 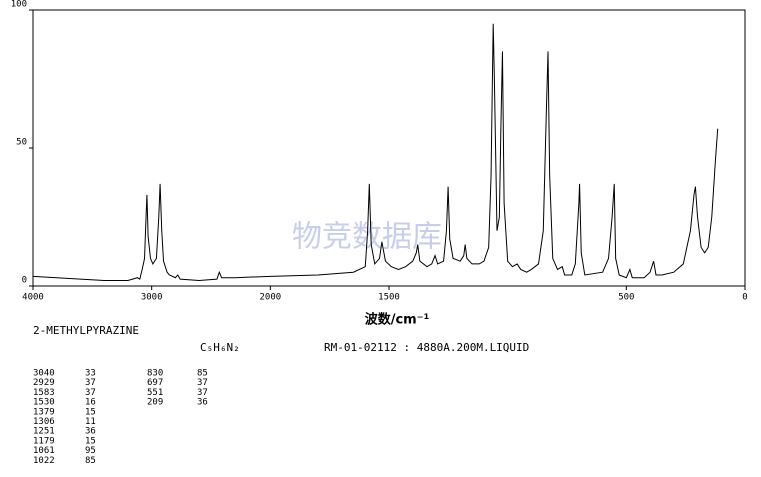 What do you see at coordinates (33, 298) in the screenshot?
I see `x-tick-label: 4000` at bounding box center [33, 298].